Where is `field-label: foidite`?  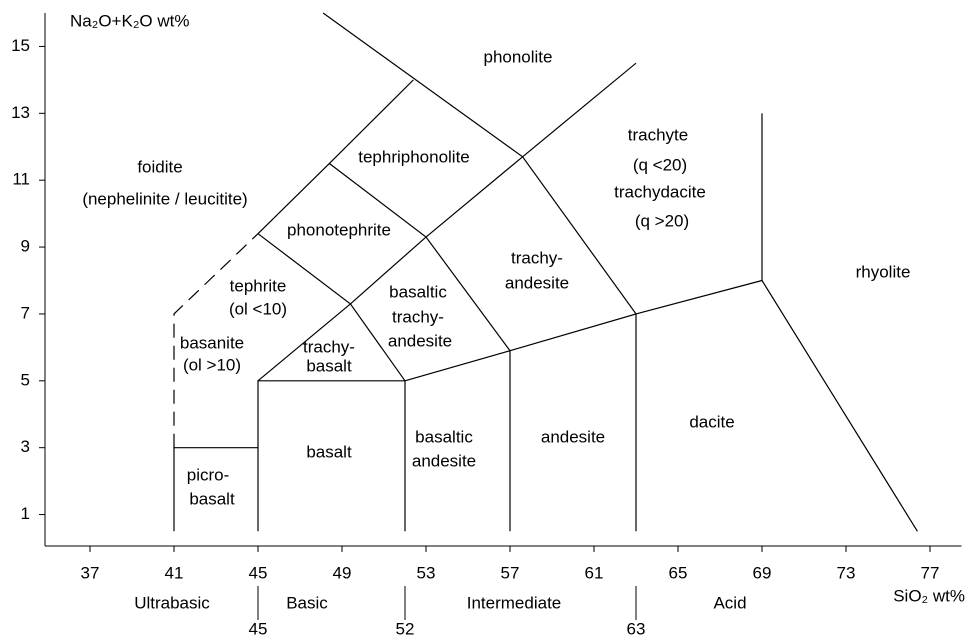
field-label: foidite is located at coordinates (159, 166).